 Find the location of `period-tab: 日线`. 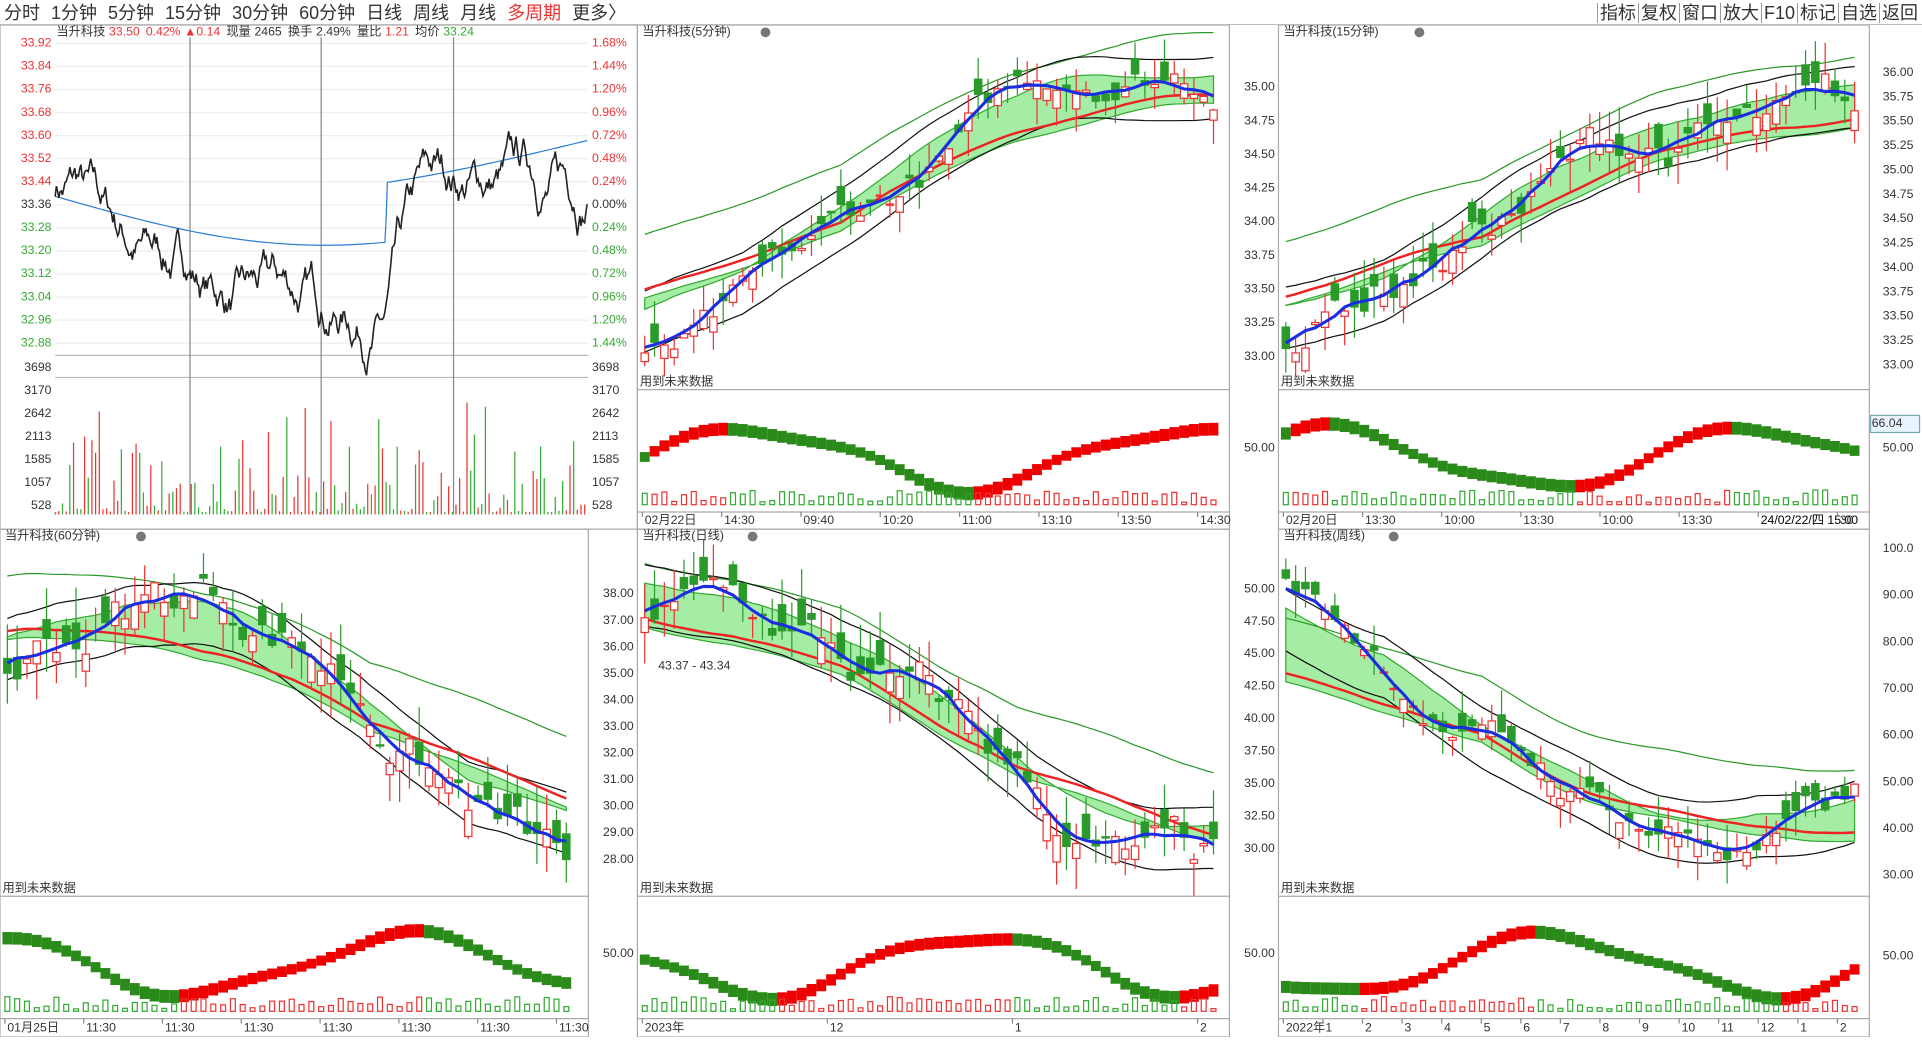

period-tab: 日线 is located at coordinates (384, 13).